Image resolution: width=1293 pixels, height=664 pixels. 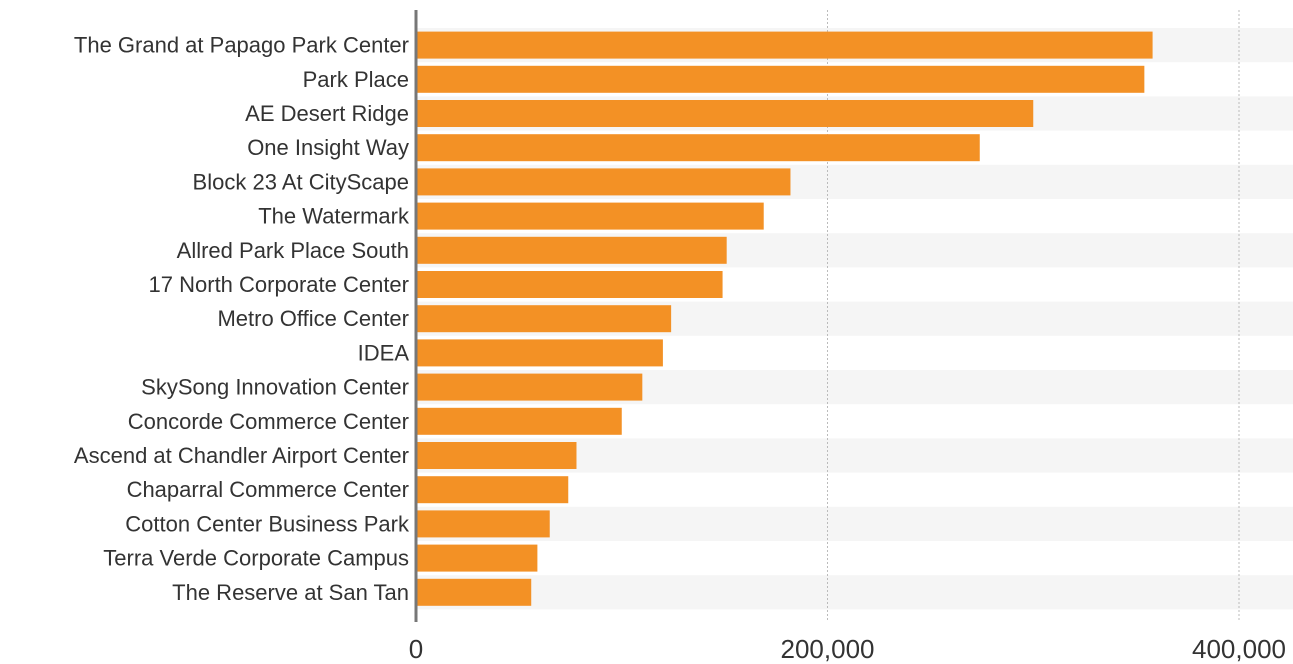 What do you see at coordinates (267, 523) in the screenshot?
I see `category-label: Cotton Center Business Park` at bounding box center [267, 523].